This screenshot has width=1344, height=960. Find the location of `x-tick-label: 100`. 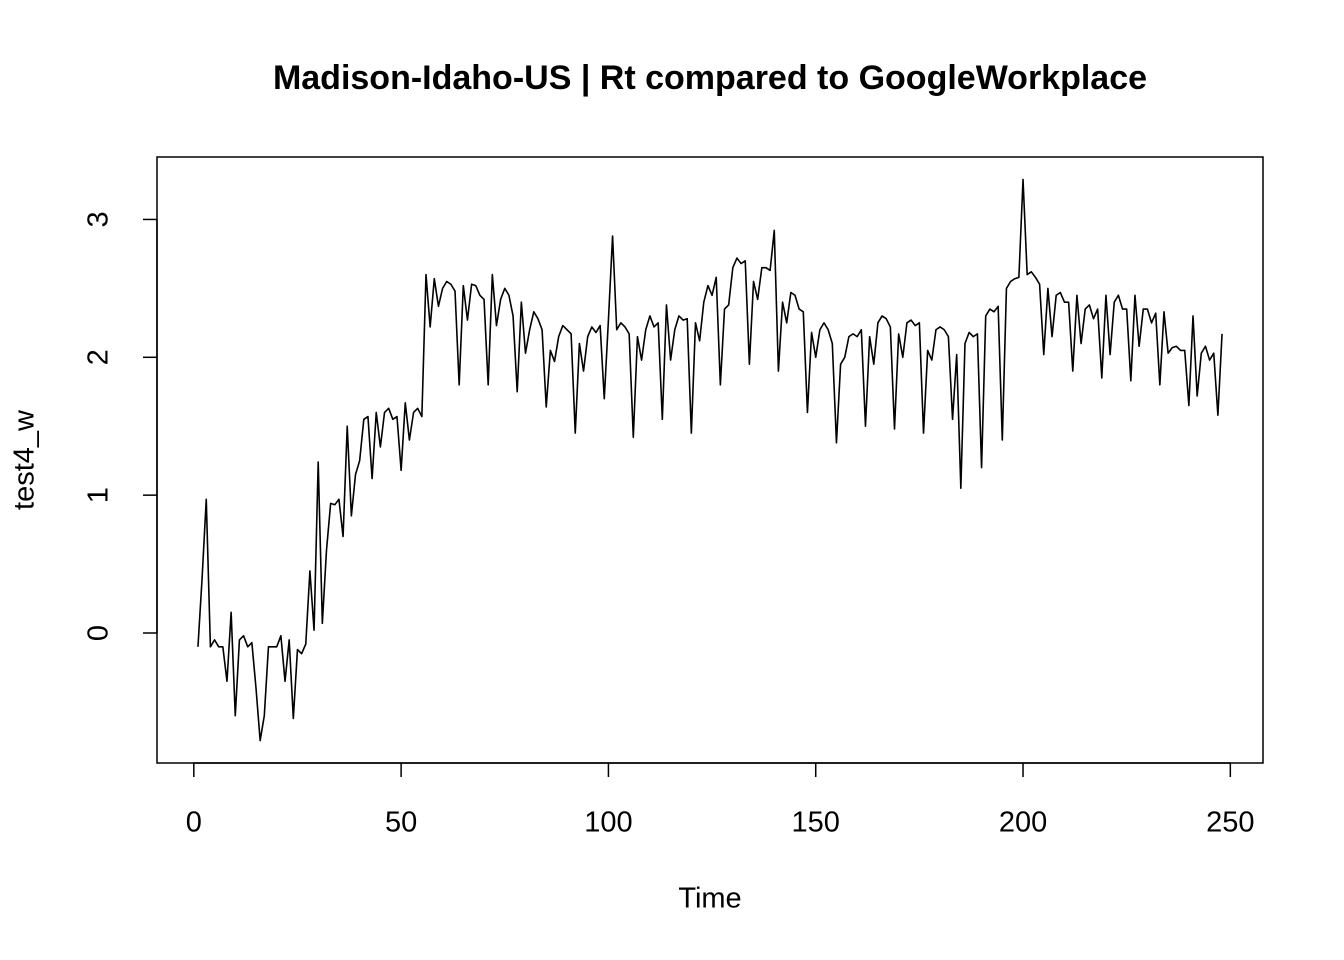

x-tick-label: 100 is located at coordinates (608, 823).